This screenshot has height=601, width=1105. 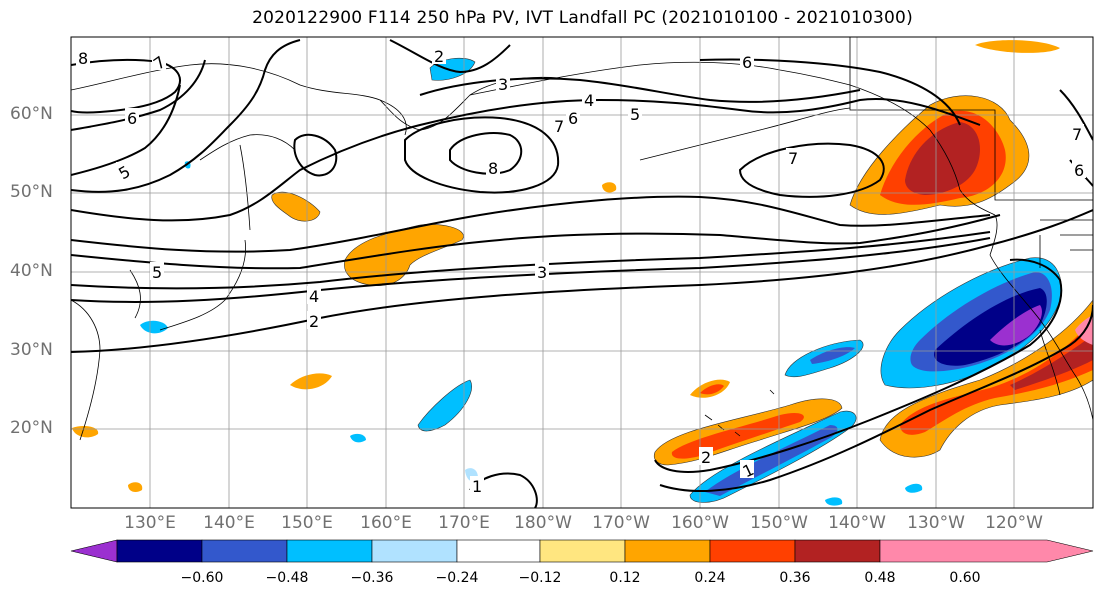 I want to click on lon-label-180w: 180°W, so click(x=543, y=523).